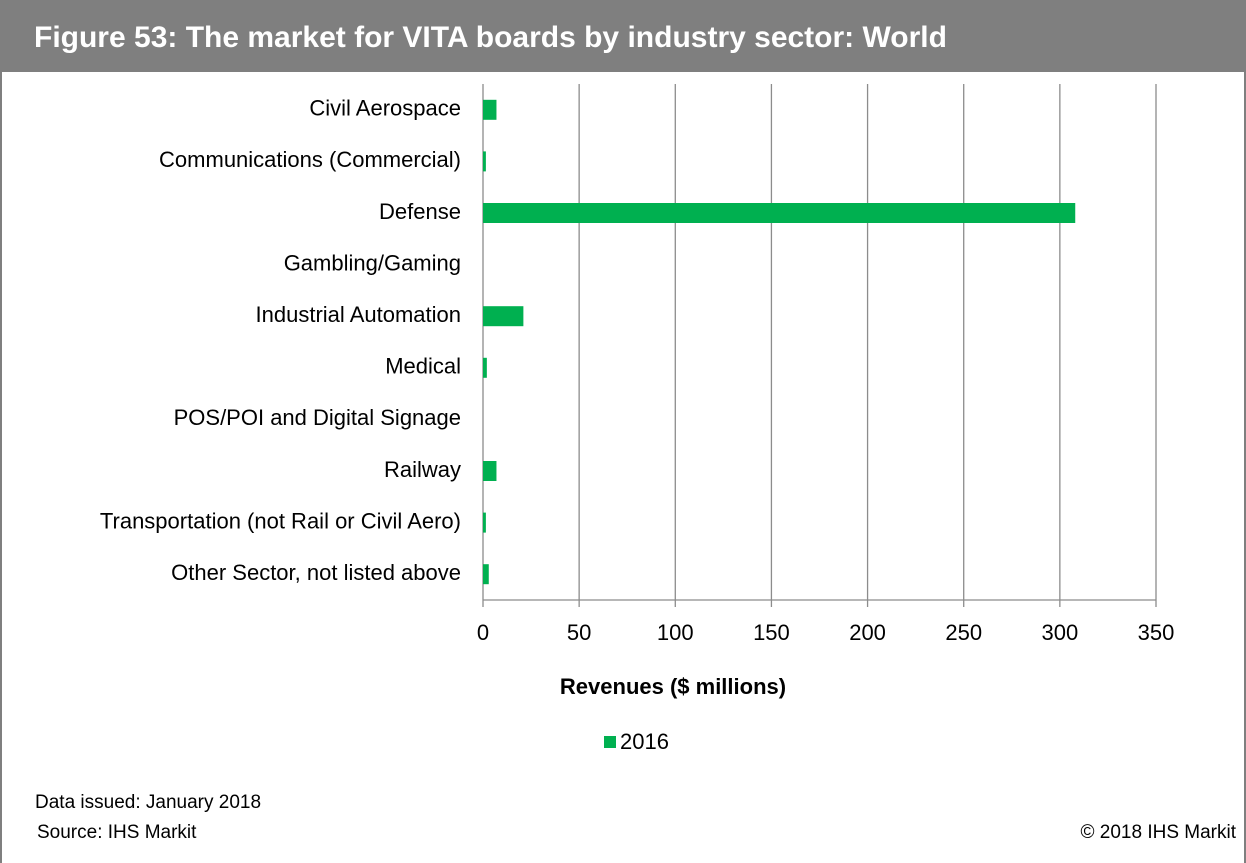 This screenshot has width=1246, height=863. What do you see at coordinates (358, 314) in the screenshot?
I see `y-tick-label: Industrial Automation` at bounding box center [358, 314].